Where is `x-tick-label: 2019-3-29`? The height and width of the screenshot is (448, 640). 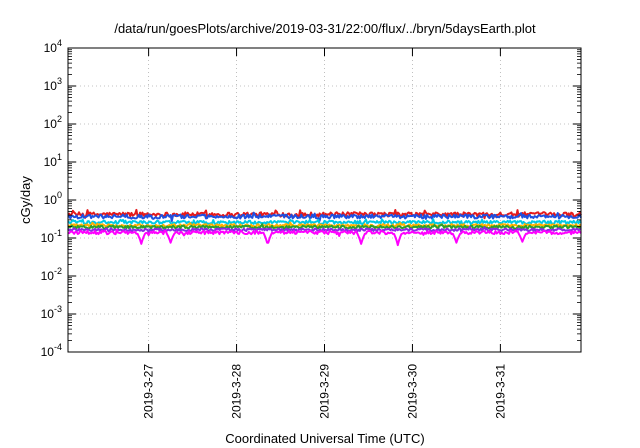 x-tick-label: 2019-3-29 is located at coordinates (325, 391).